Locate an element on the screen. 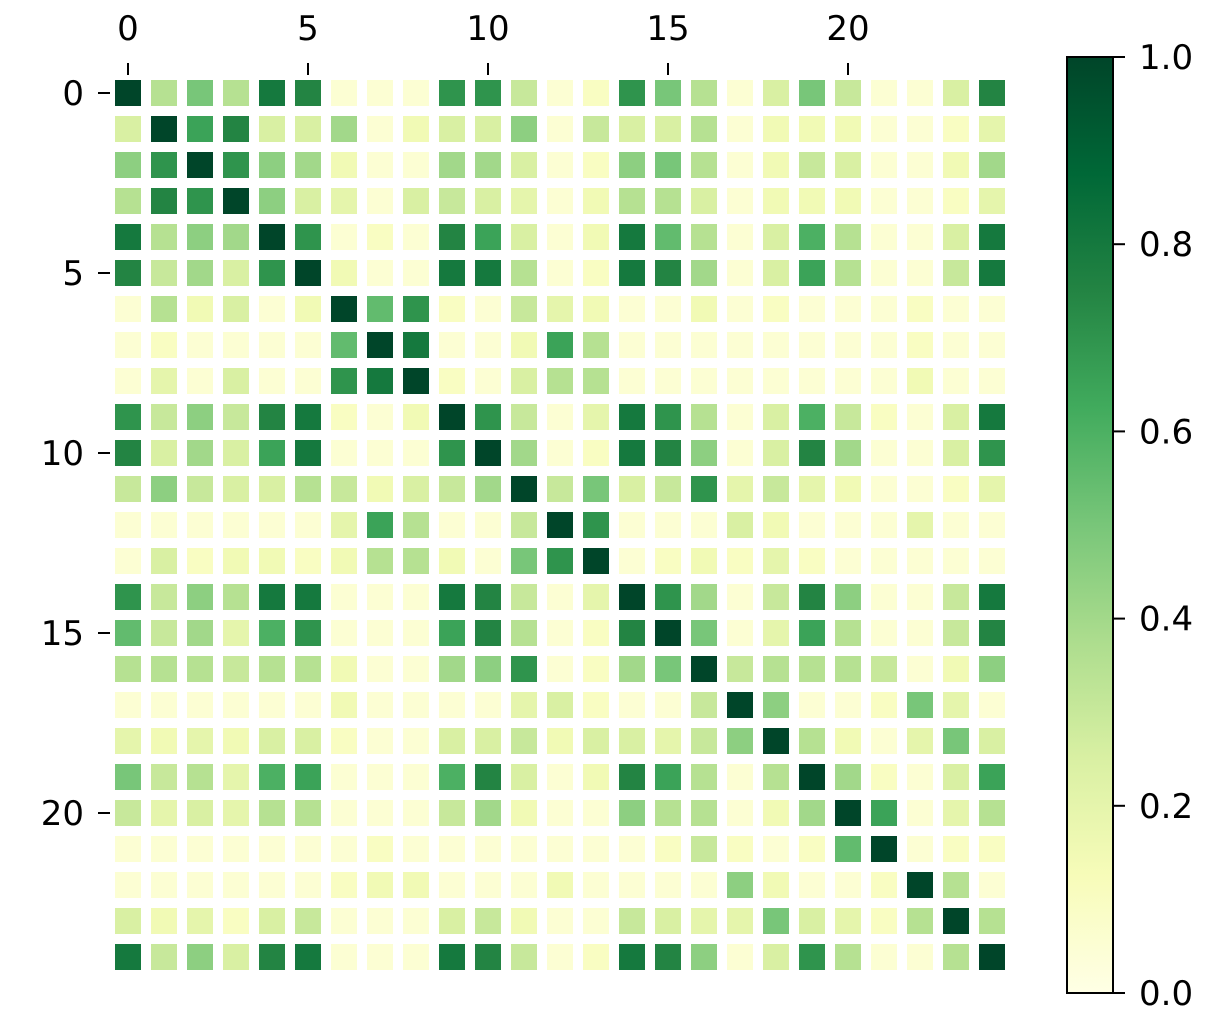 This screenshot has height=1028, width=1232. x-axis: 0 5 10 15 20 is located at coordinates (493, 42).